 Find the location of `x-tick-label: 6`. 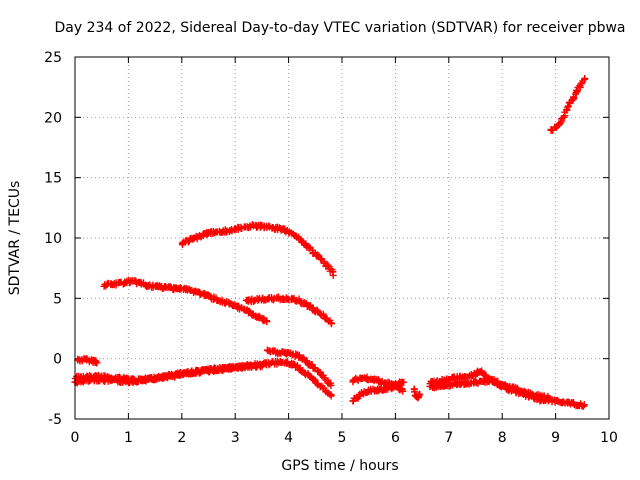

x-tick-label: 6 is located at coordinates (395, 438).